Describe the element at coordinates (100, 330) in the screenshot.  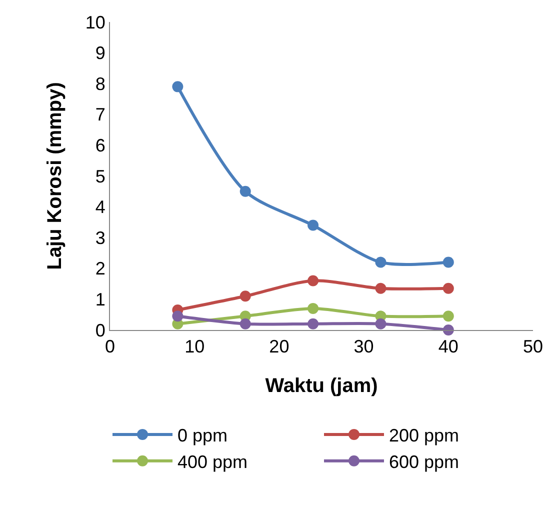
I see `y-tick-label: 0` at that location.